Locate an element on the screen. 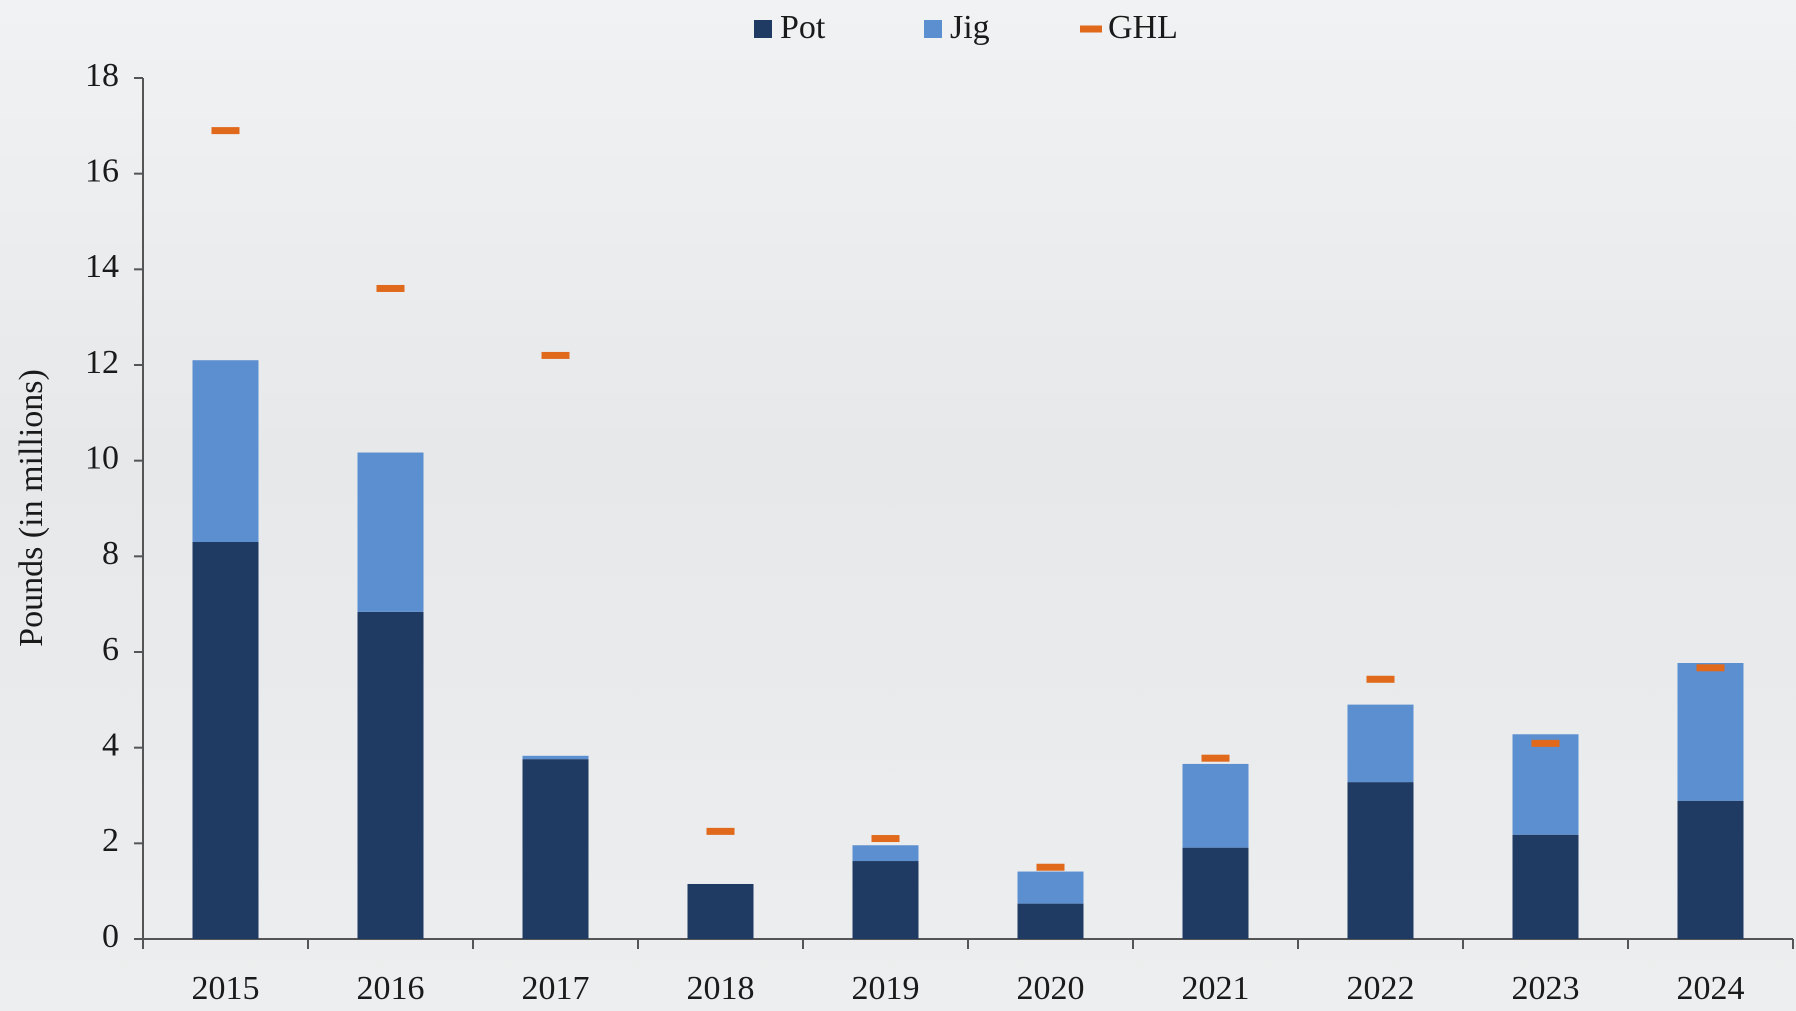 This screenshot has height=1011, width=1796. legend-label: Pot is located at coordinates (803, 27).